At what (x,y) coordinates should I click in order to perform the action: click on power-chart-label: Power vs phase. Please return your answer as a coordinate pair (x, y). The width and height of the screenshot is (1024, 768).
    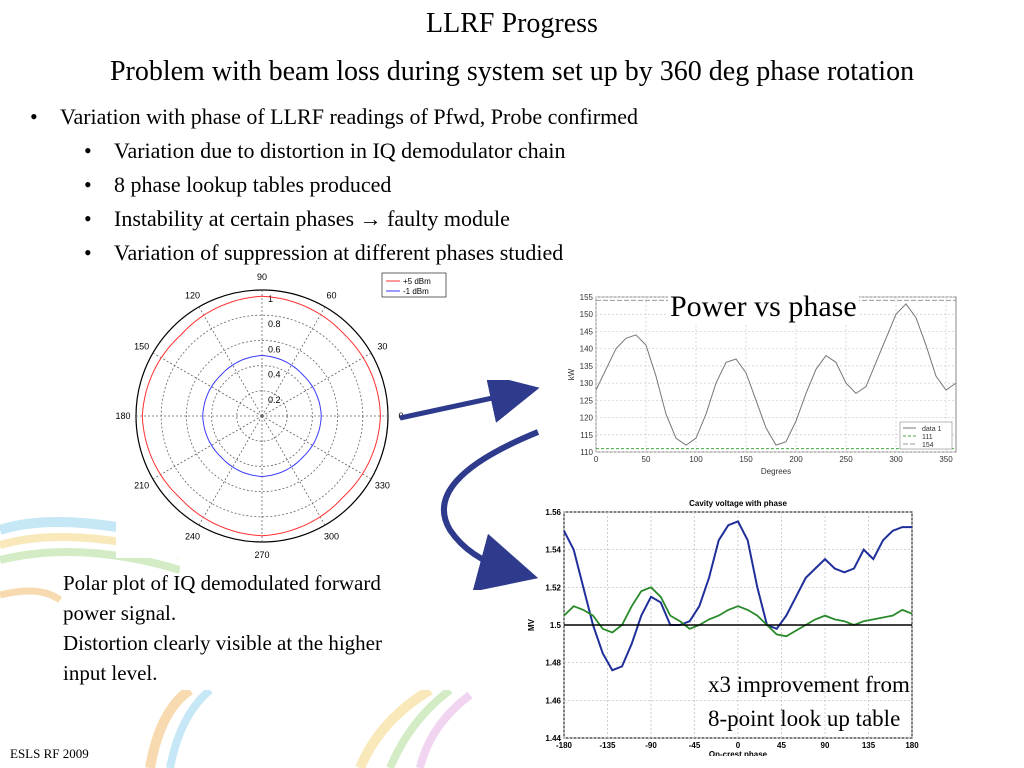
    Looking at the image, I should click on (763, 307).